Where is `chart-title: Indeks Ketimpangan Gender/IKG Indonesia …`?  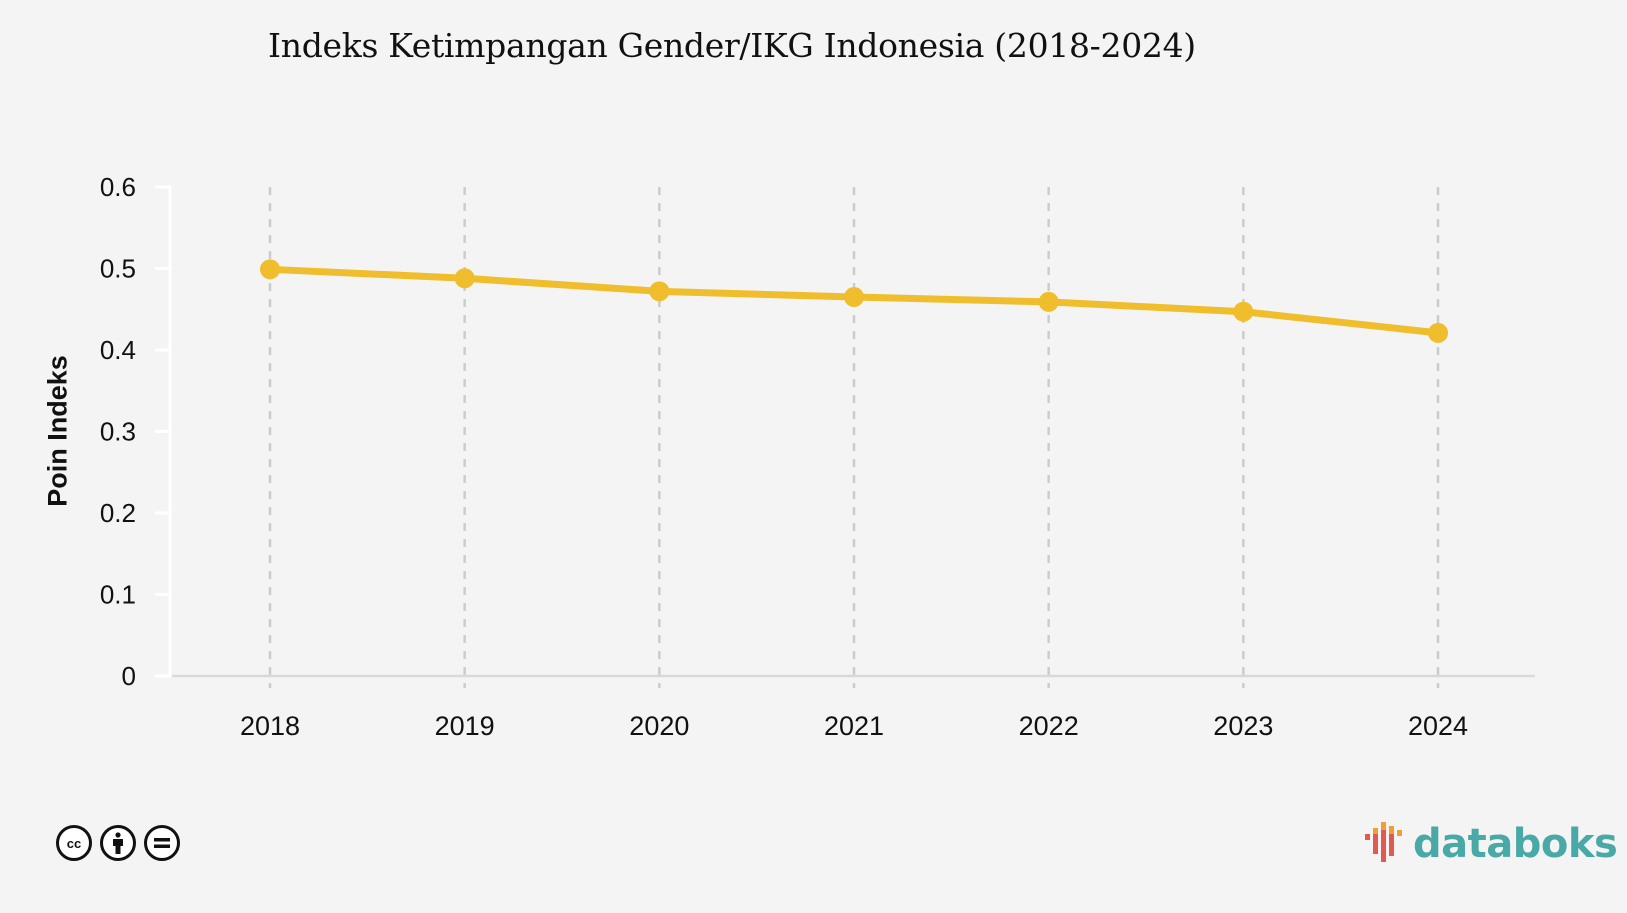
chart-title: Indeks Ketimpangan Gender/IKG Indonesia … is located at coordinates (732, 45).